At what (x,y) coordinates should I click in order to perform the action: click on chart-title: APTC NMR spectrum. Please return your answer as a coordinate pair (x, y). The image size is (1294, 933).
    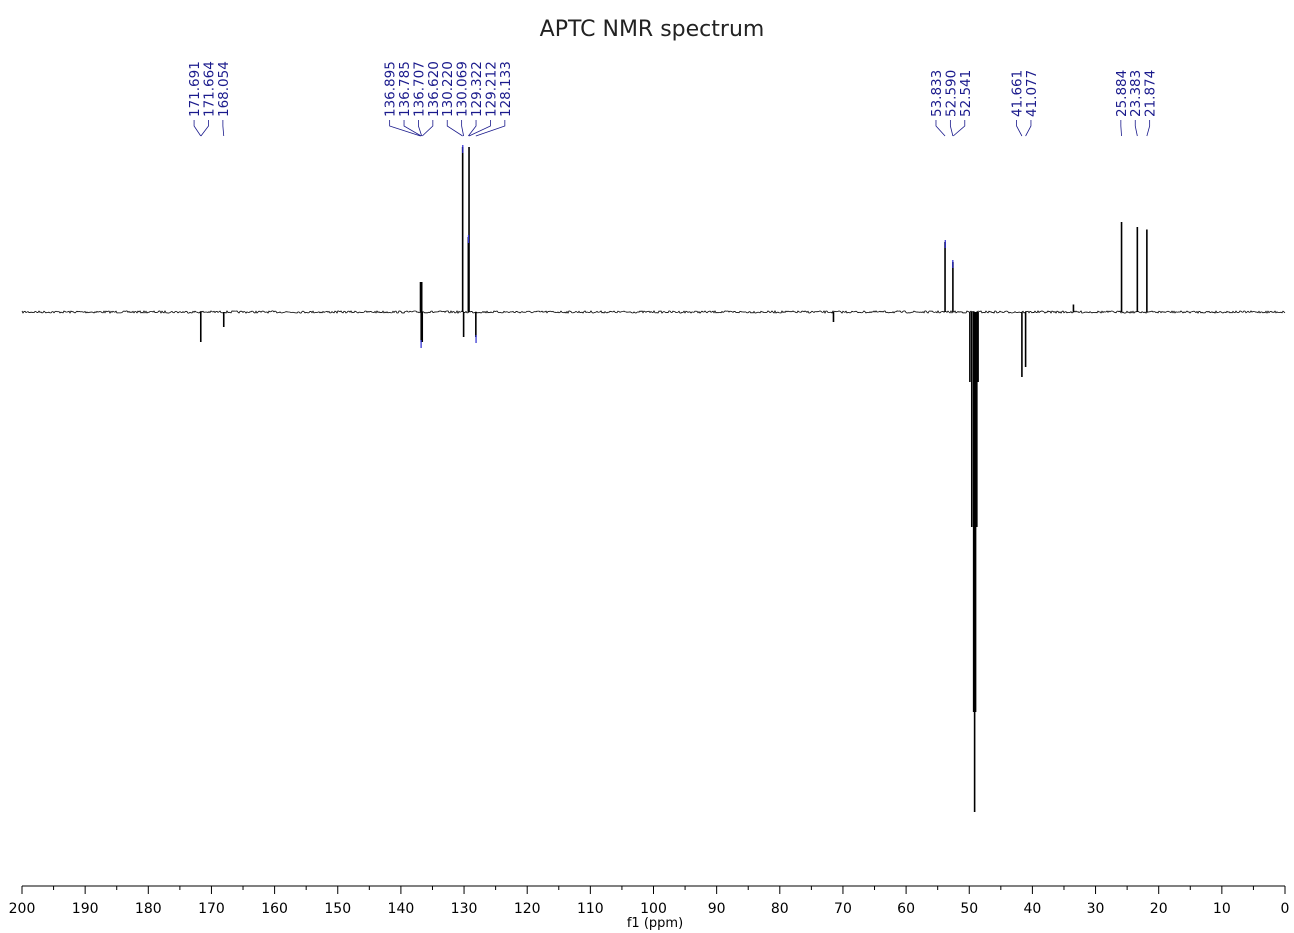
    Looking at the image, I should click on (652, 29).